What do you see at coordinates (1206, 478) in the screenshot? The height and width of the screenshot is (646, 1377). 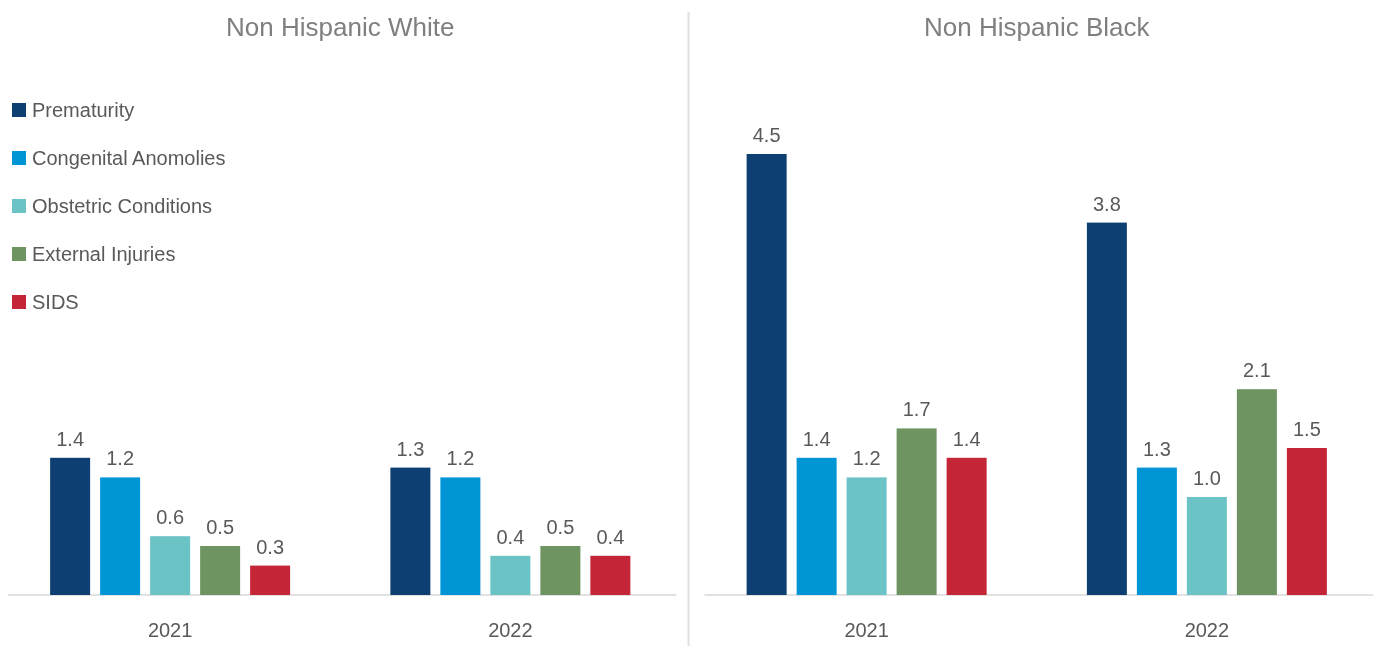 I see `data-label: 1.0` at bounding box center [1206, 478].